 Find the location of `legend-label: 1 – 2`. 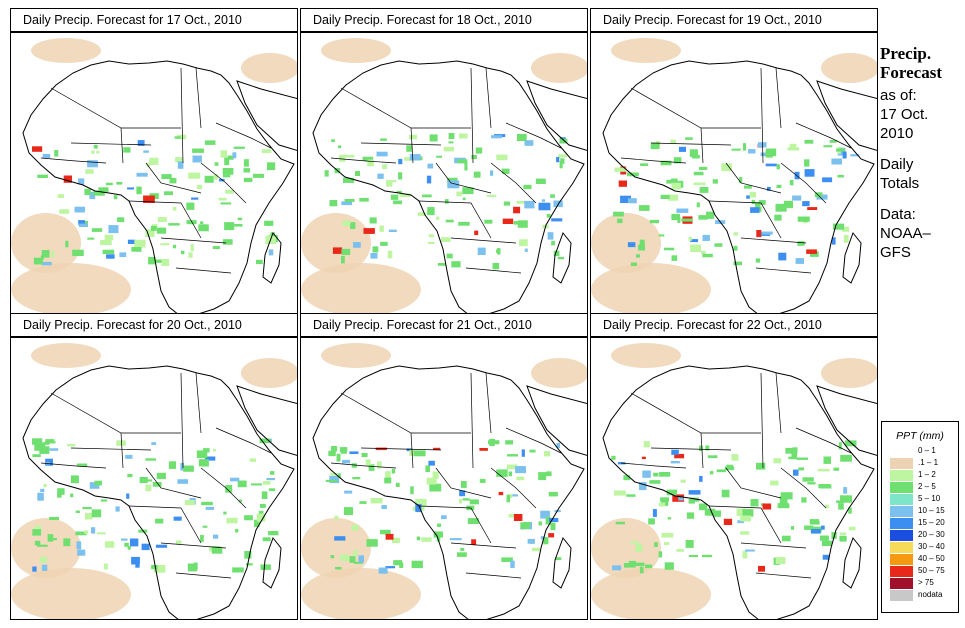

legend-label: 1 – 2 is located at coordinates (927, 474).